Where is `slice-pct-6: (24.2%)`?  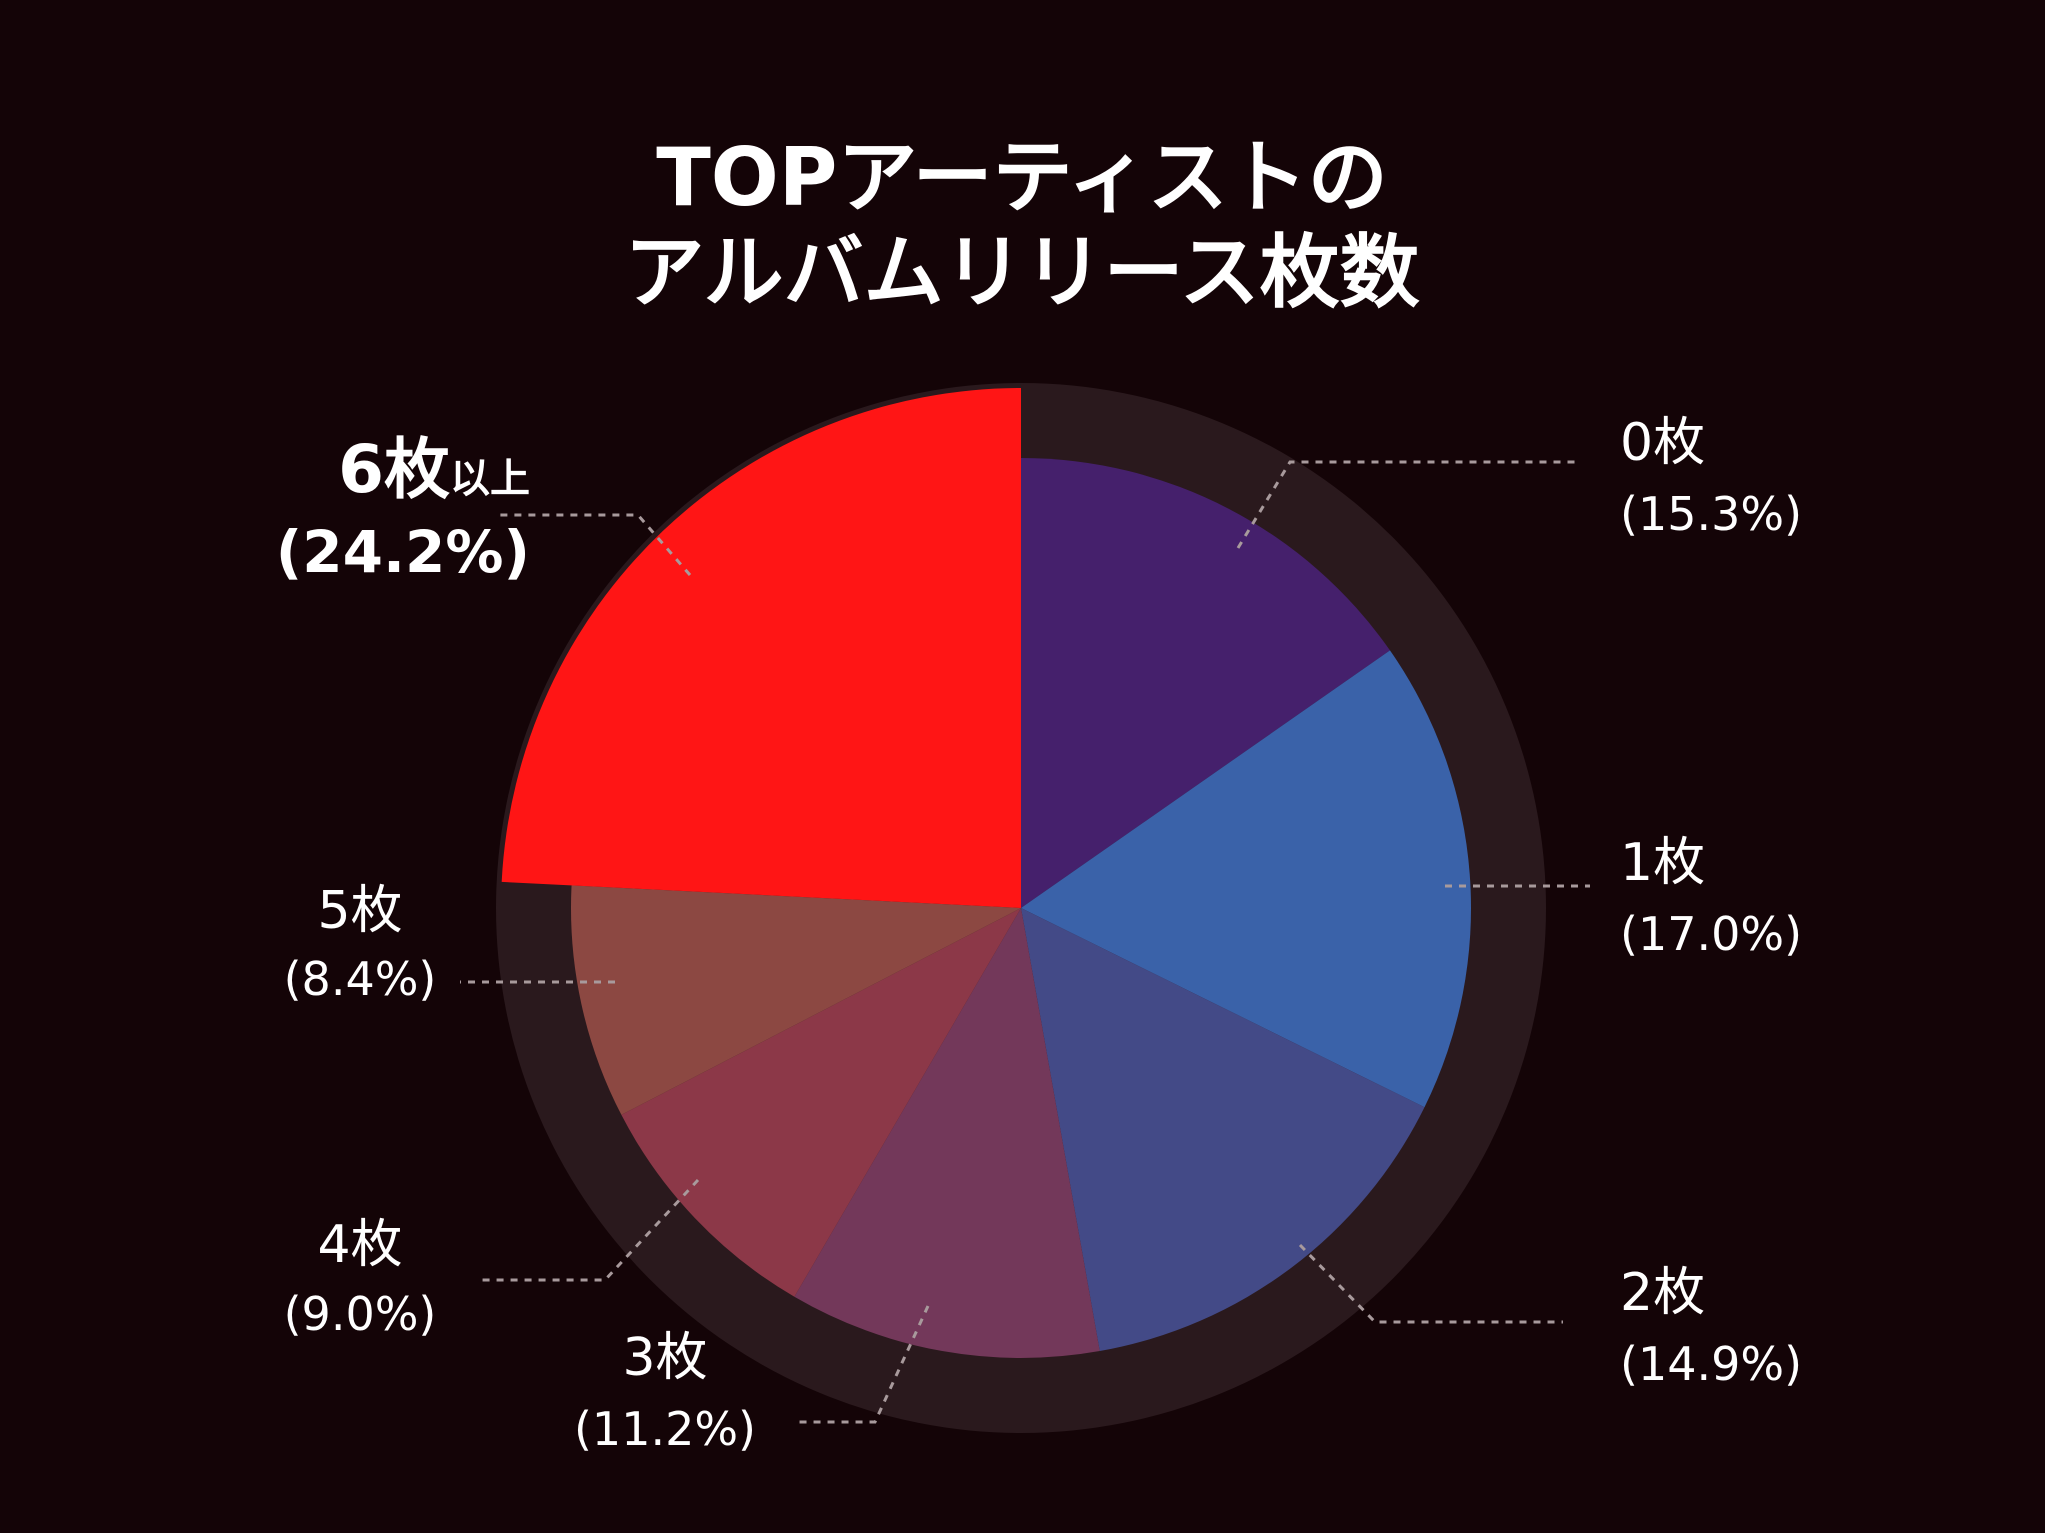
slice-pct-6: (24.2%) is located at coordinates (403, 552).